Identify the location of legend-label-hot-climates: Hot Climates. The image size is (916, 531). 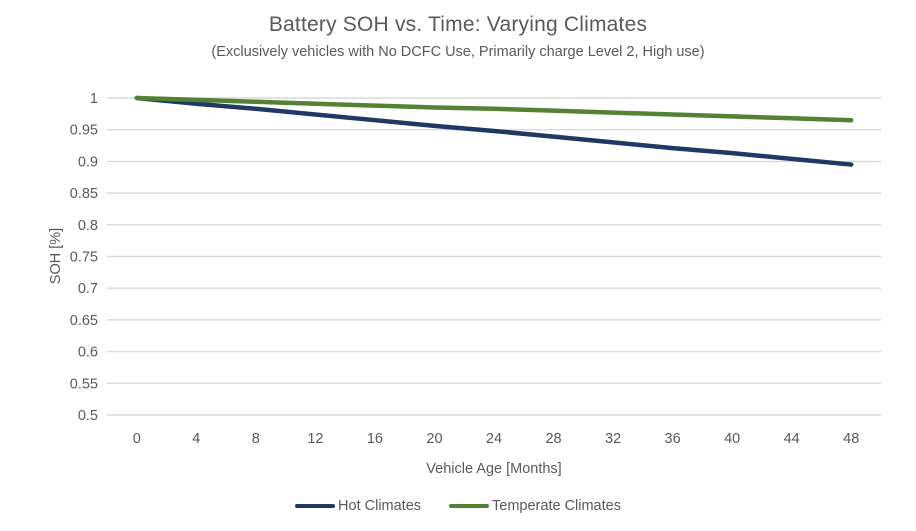
(380, 506).